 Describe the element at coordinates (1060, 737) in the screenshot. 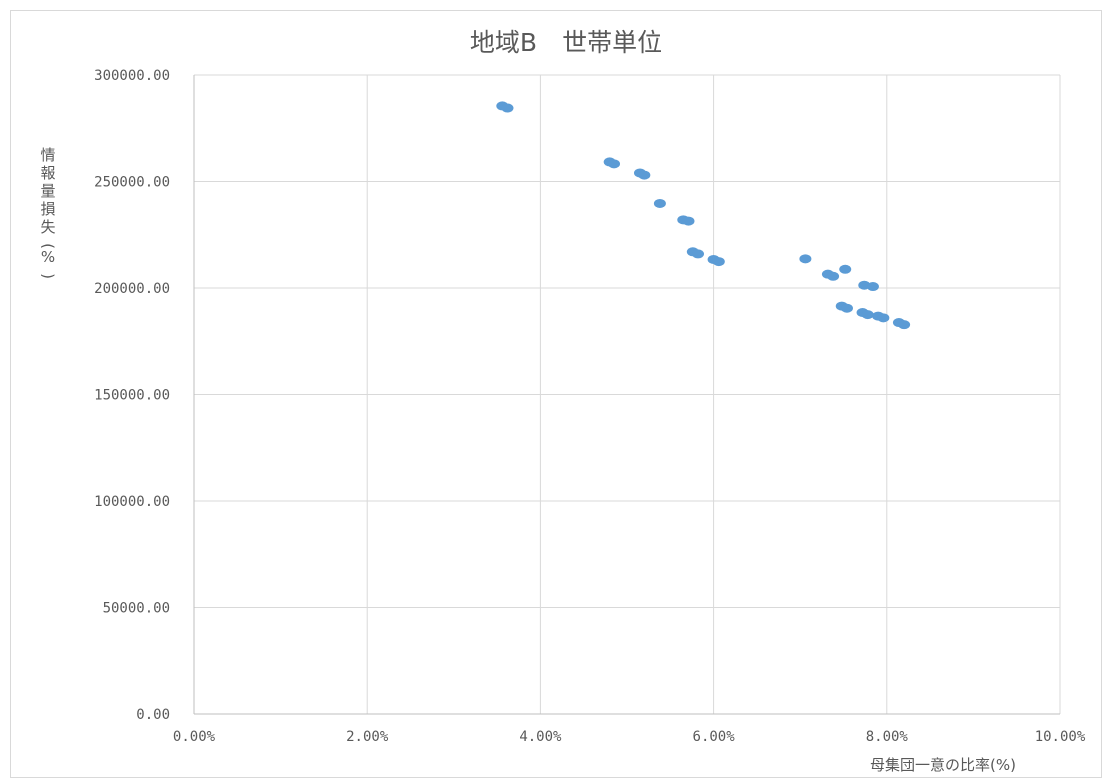

I see `x-tick-label: 10.00%` at that location.